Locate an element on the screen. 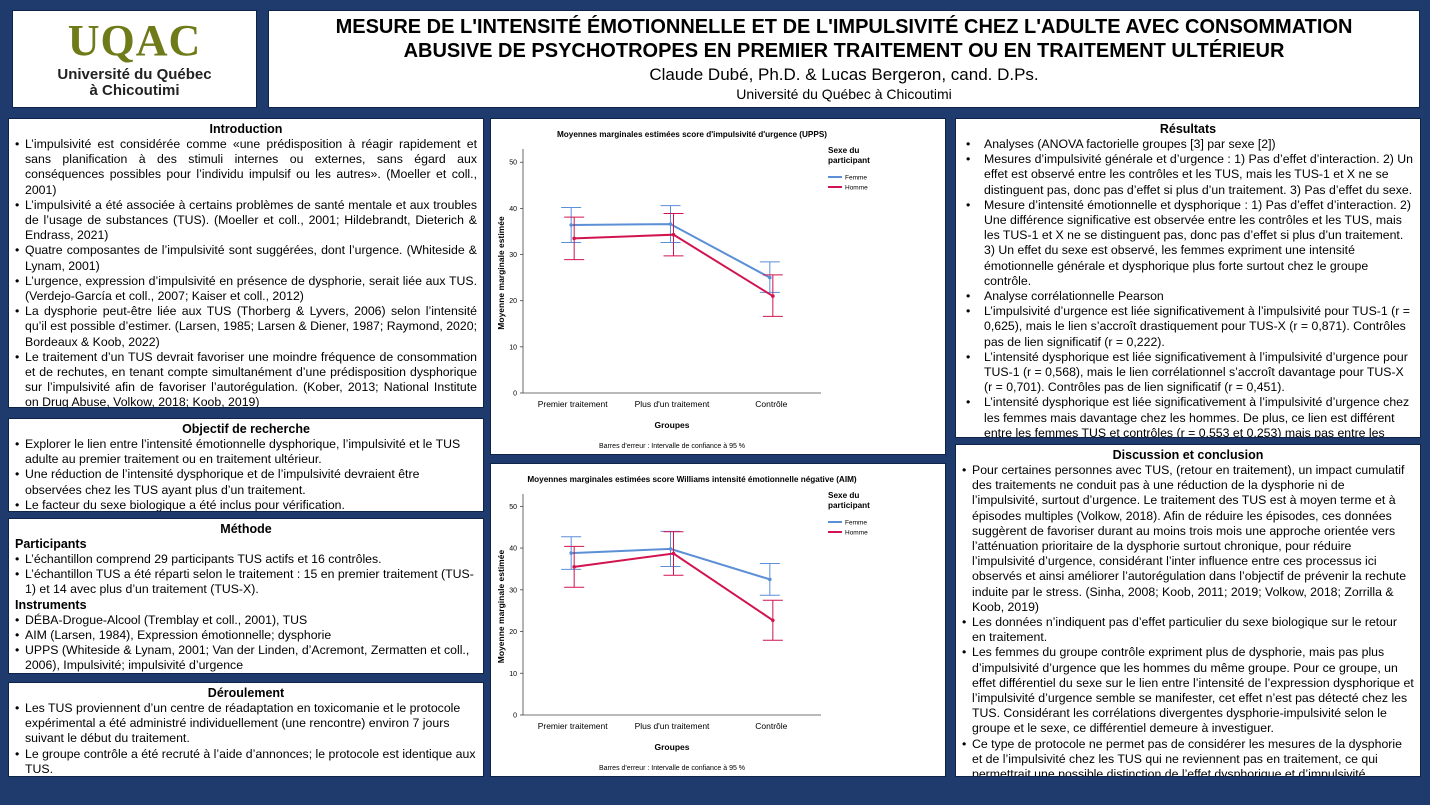 The width and height of the screenshot is (1430, 805). affiliation: Université du Québec à Chicoutimi is located at coordinates (844, 94).